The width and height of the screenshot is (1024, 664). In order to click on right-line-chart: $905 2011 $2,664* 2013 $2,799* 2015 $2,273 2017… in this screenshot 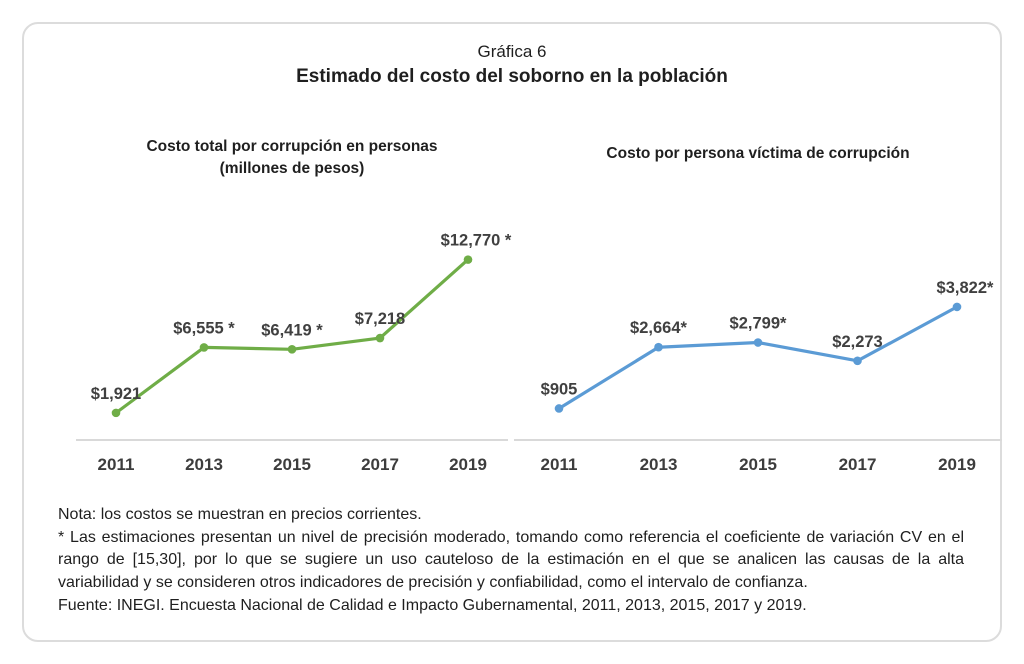, I will do `click(758, 376)`.